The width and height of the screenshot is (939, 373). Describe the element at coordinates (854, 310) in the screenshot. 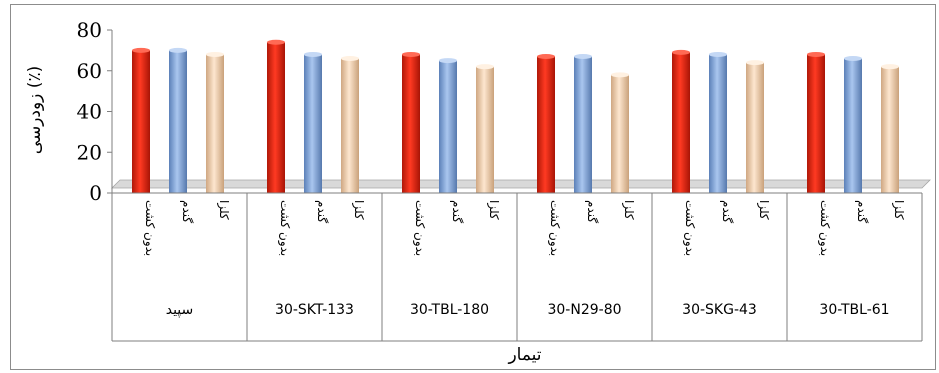

I see `group-label: 30-TBL-61` at that location.